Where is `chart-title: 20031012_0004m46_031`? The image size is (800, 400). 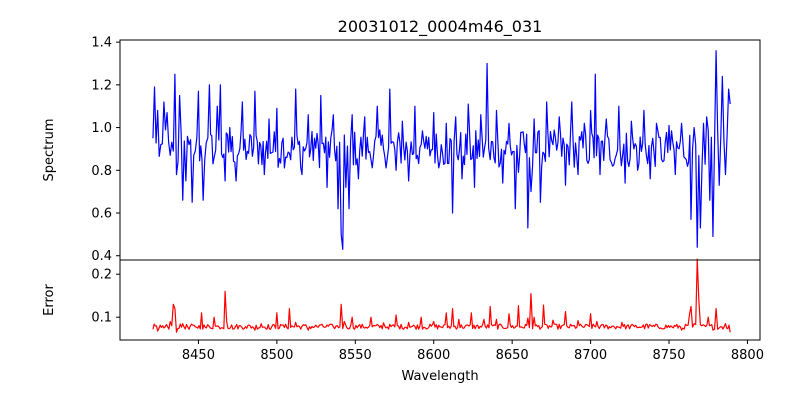
chart-title: 20031012_0004m46_031 is located at coordinates (440, 27).